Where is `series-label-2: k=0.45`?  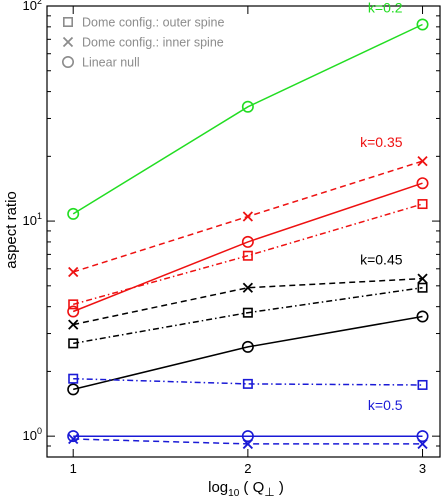 series-label-2: k=0.45 is located at coordinates (381, 260).